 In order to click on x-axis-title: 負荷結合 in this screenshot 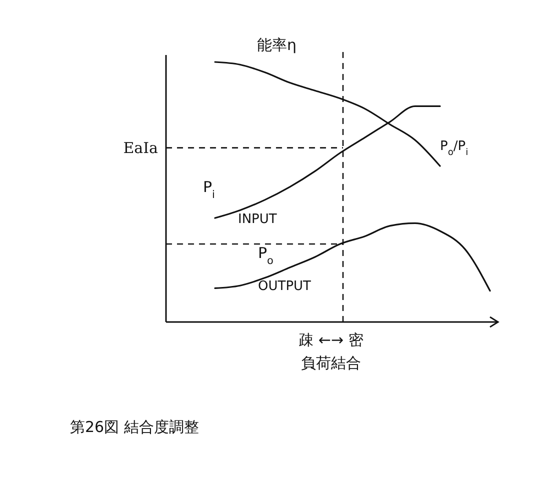, I will do `click(331, 363)`.